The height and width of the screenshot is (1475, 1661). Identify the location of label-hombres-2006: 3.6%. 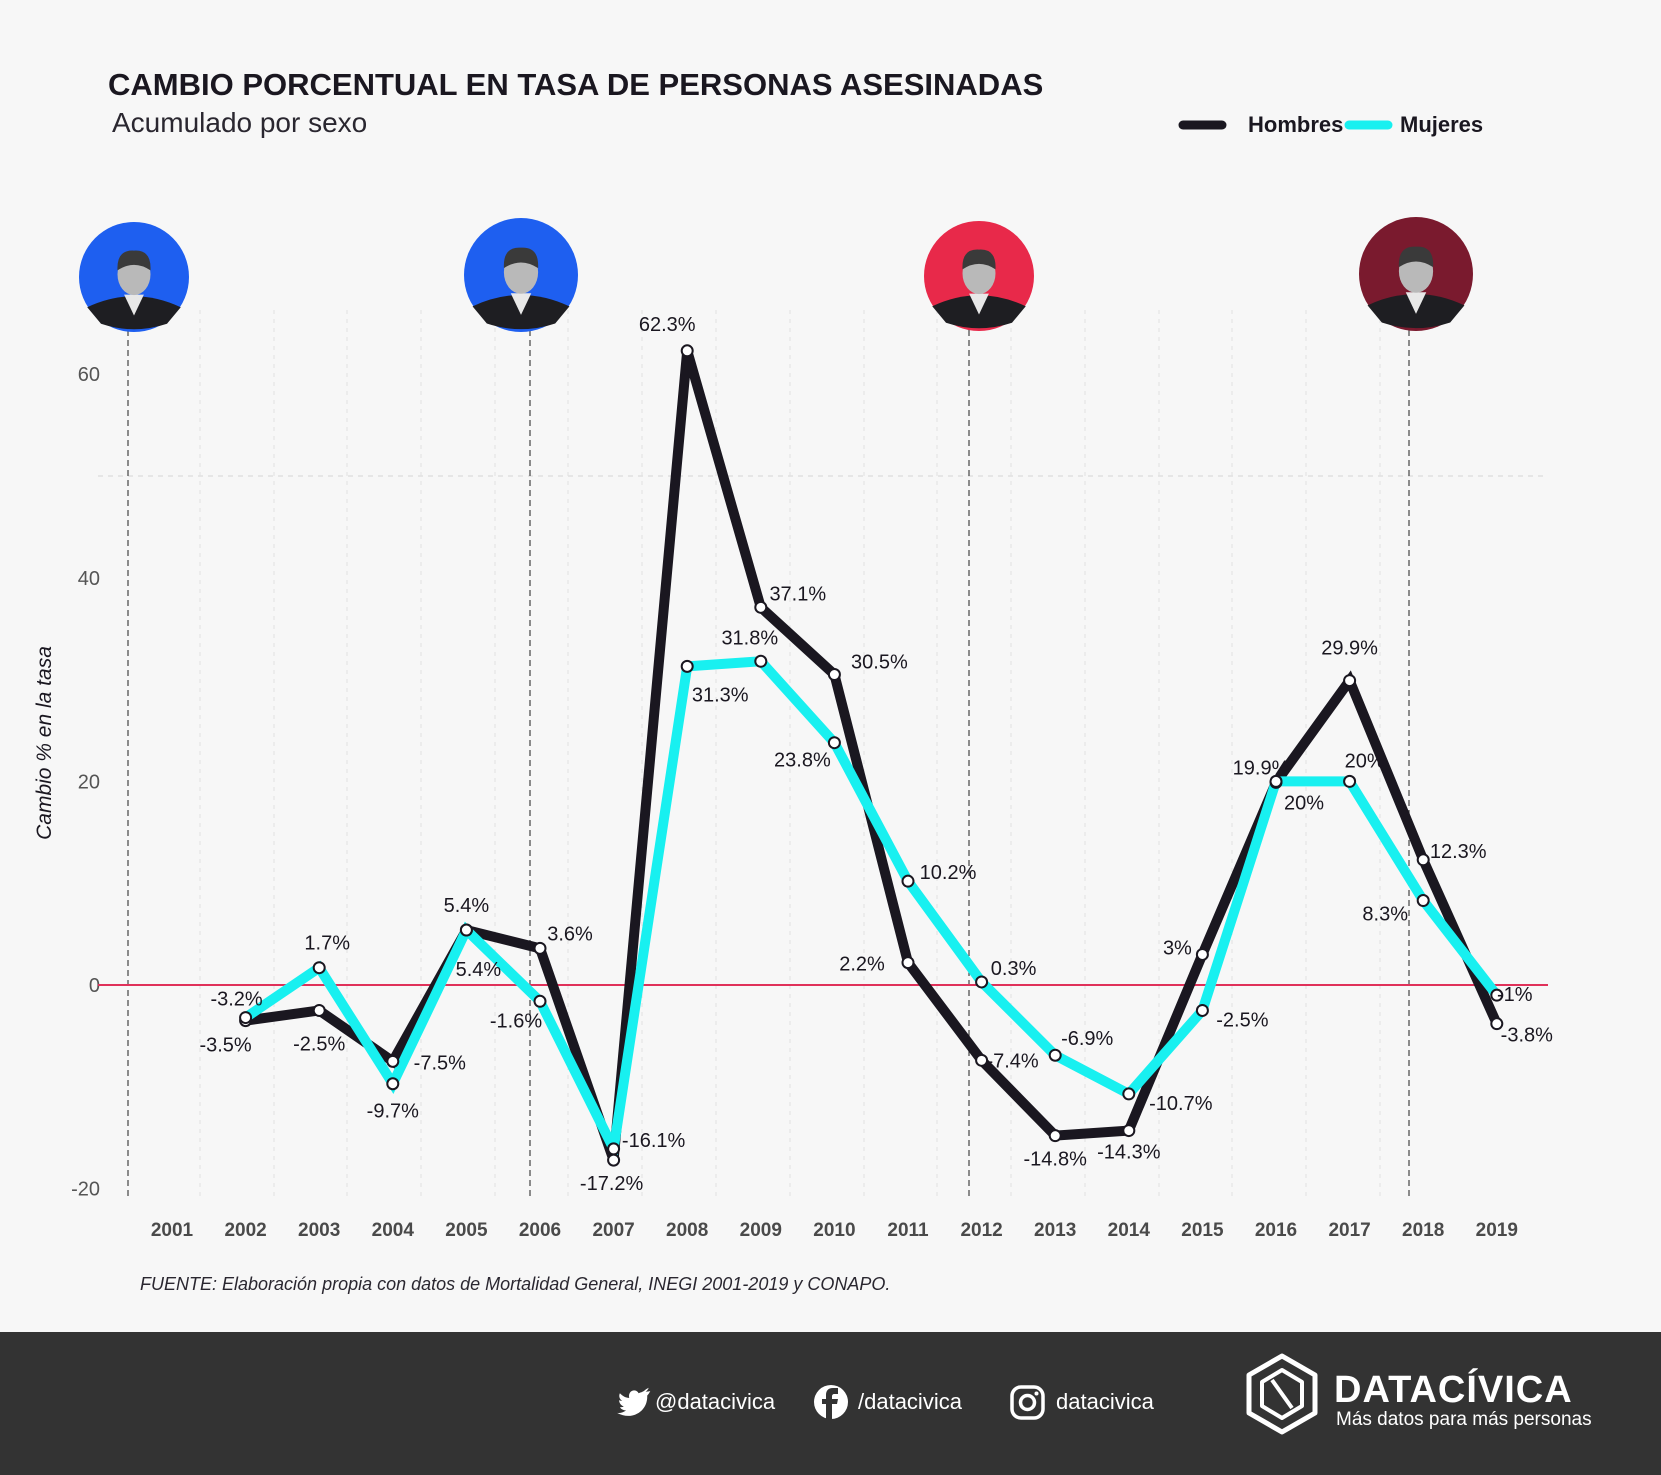
(570, 934).